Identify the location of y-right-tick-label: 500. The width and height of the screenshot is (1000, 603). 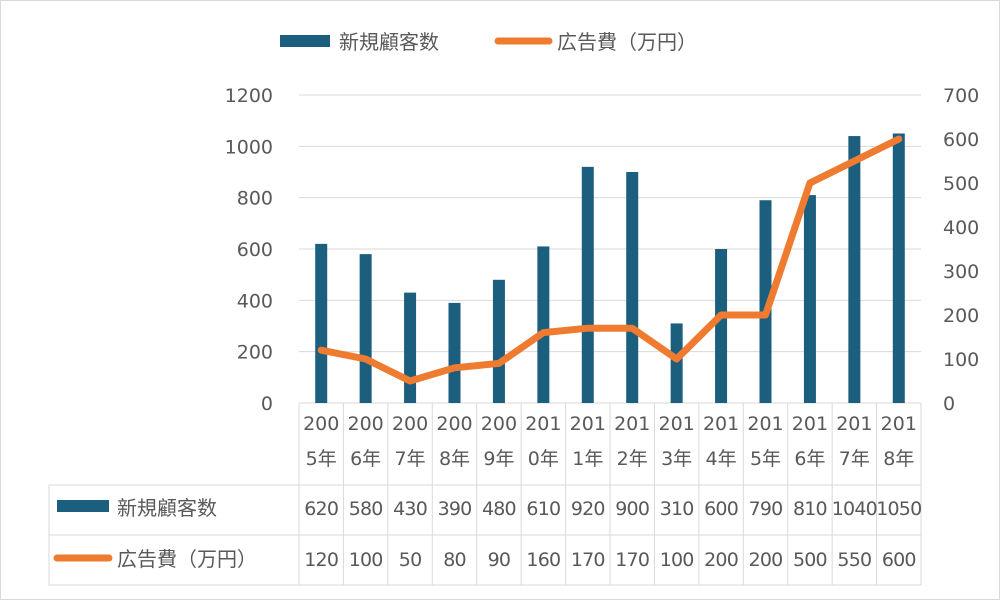
(961, 184).